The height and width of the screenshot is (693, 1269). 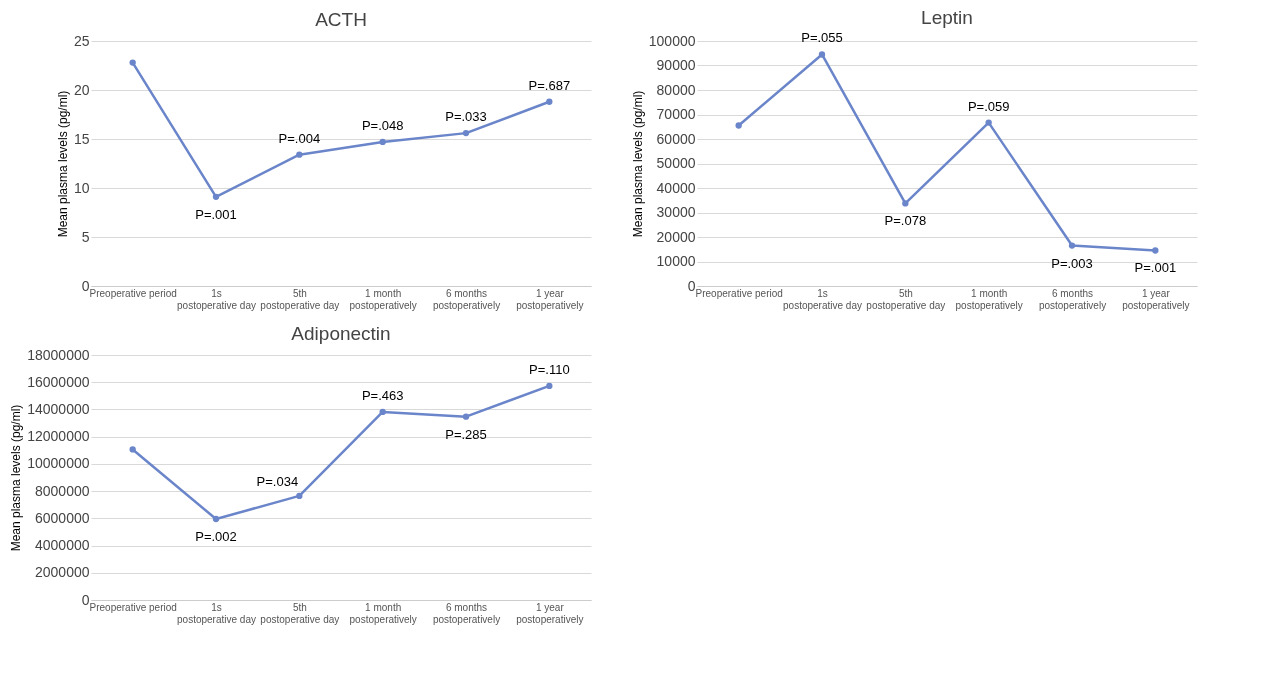 I want to click on y-tick-label: 25, so click(x=81, y=40).